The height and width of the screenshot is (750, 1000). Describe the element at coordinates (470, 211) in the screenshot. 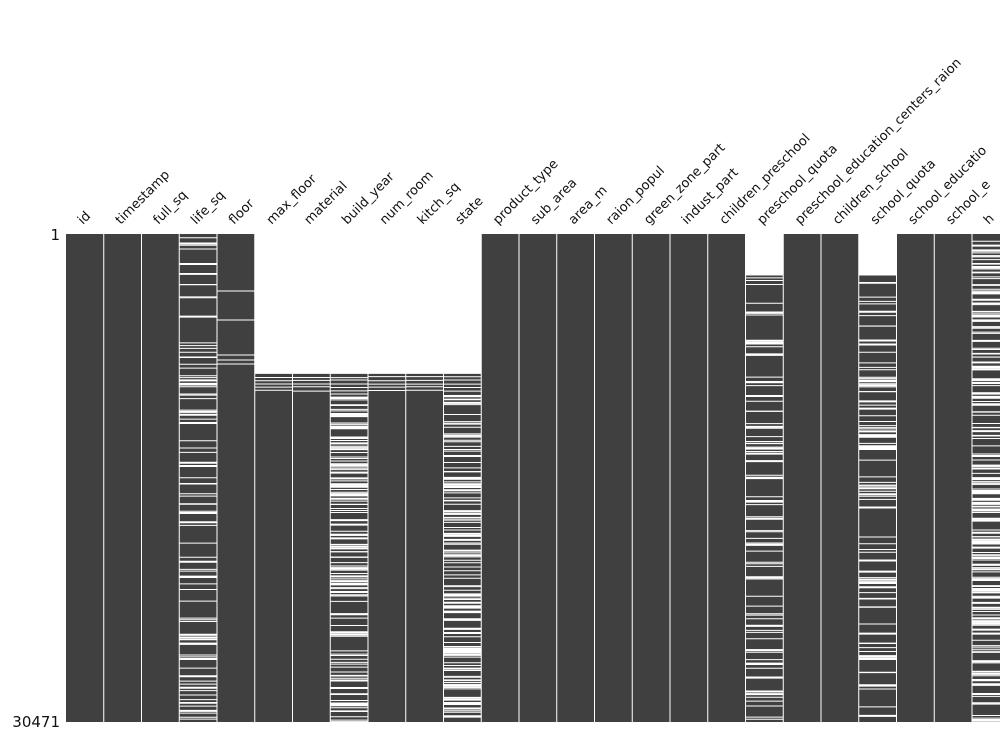

I see `column-label-state: state` at that location.